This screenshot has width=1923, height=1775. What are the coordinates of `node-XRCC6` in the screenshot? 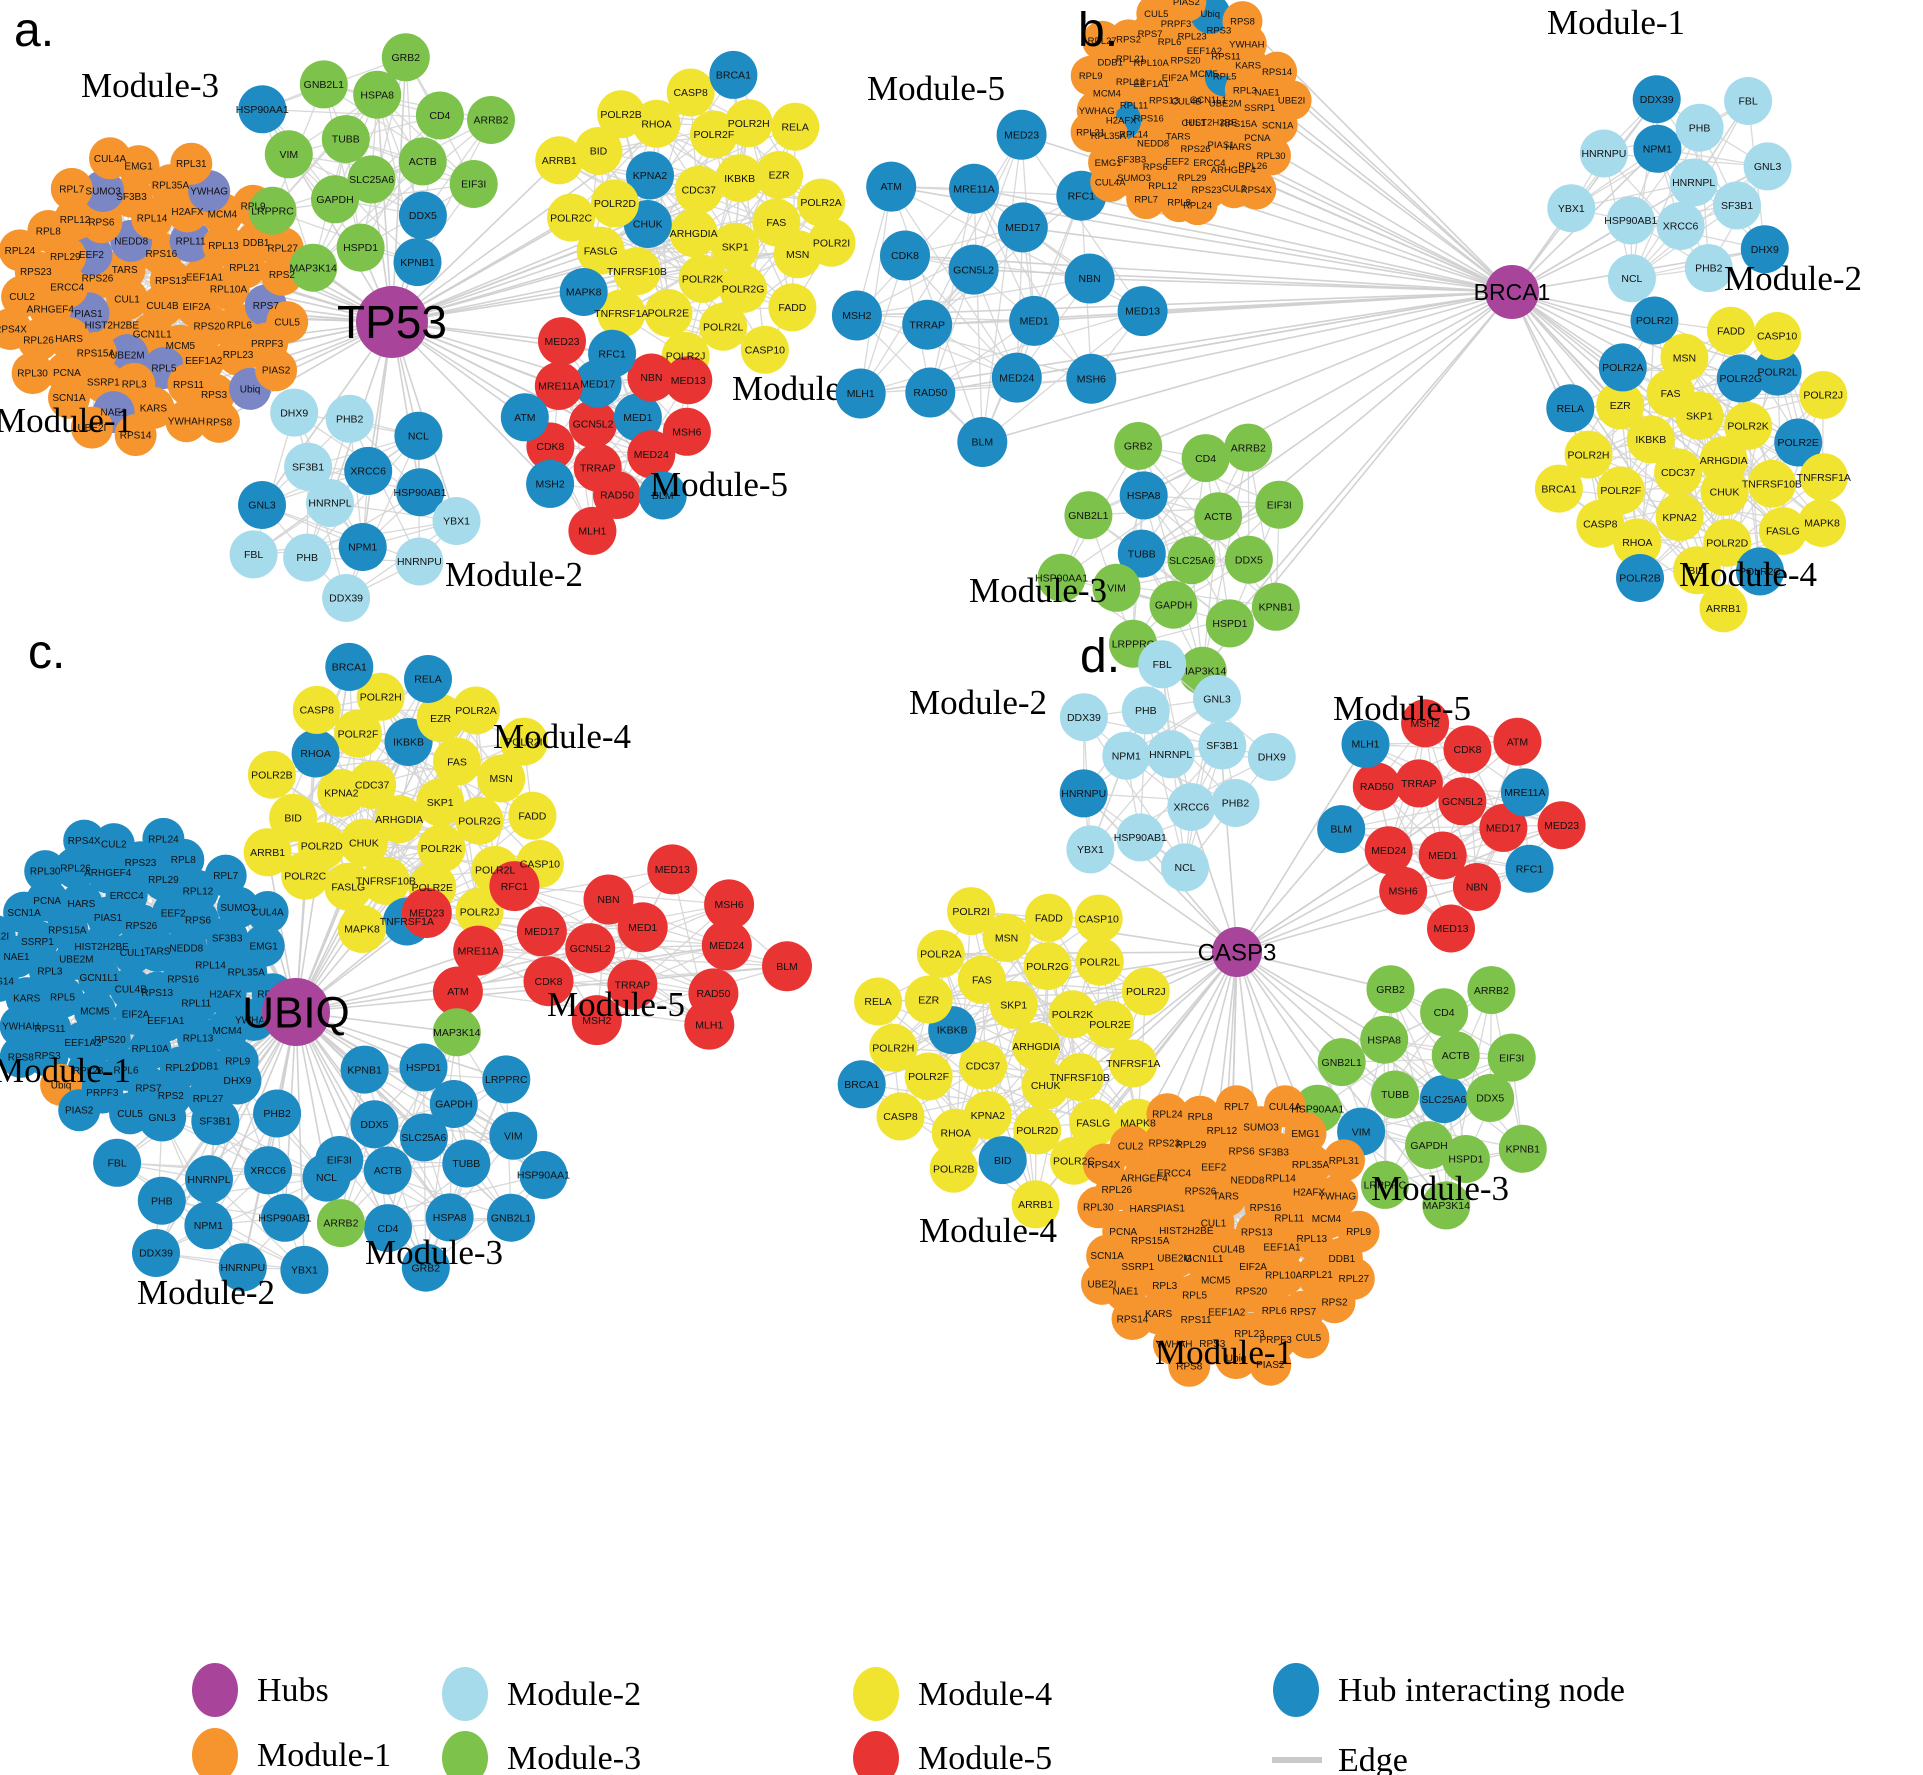 It's located at (368, 470).